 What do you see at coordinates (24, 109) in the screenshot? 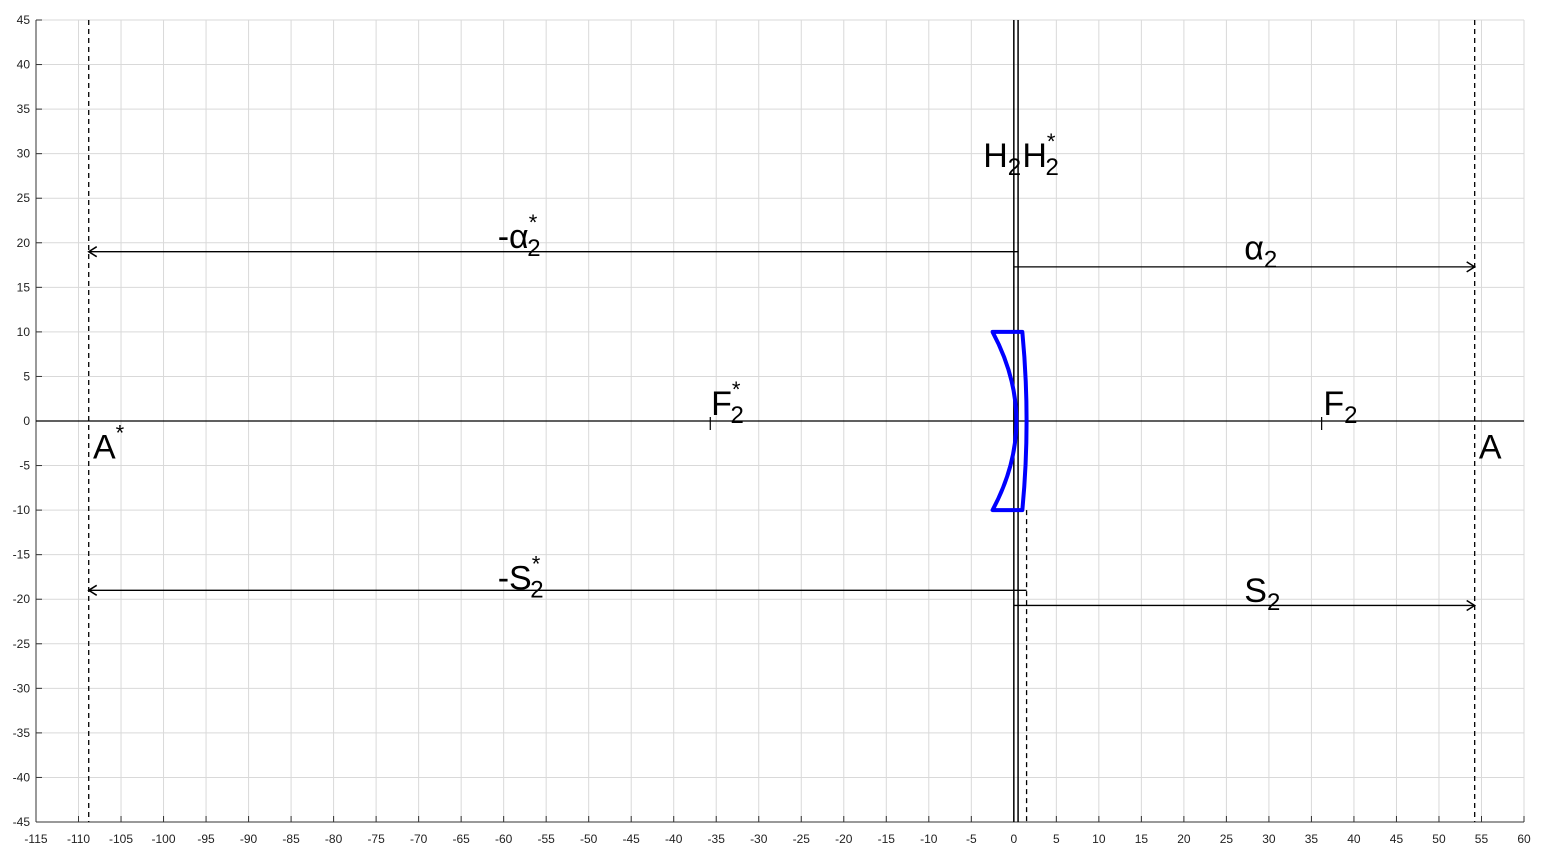
I see `y-tick-label: 35` at bounding box center [24, 109].